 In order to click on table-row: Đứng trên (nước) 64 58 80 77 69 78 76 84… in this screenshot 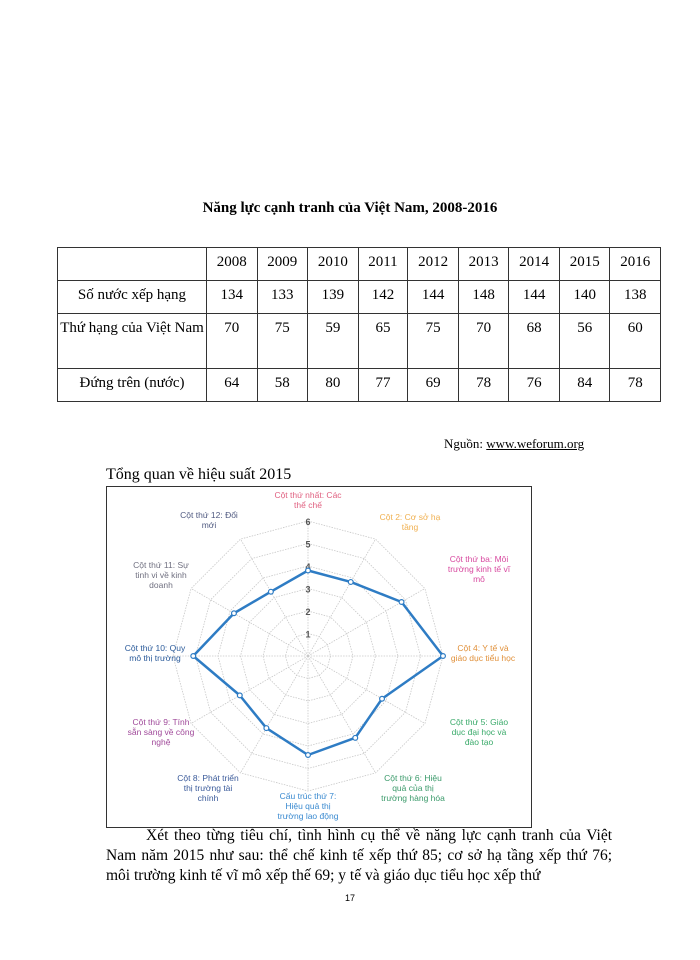, I will do `click(359, 385)`.